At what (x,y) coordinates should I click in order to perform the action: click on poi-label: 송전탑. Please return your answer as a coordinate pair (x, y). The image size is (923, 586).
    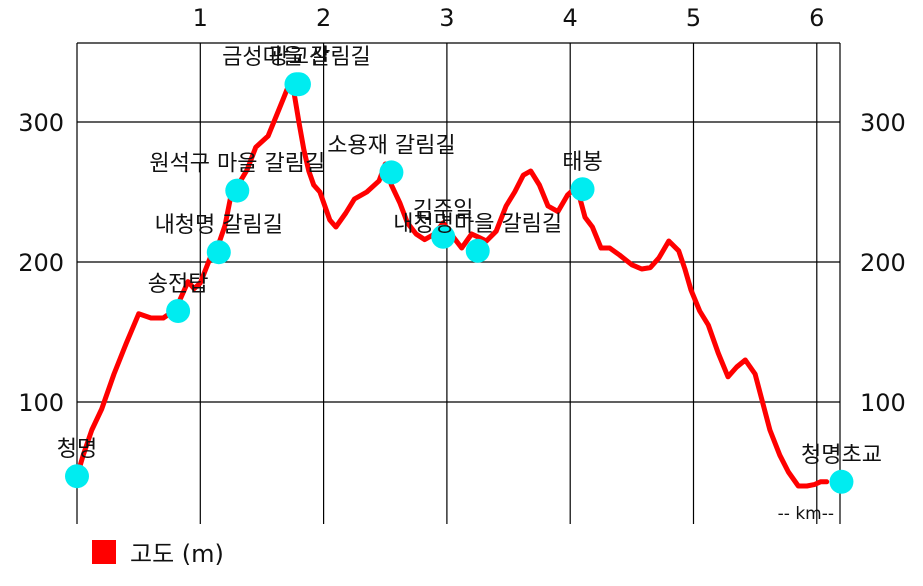
    Looking at the image, I should click on (178, 284).